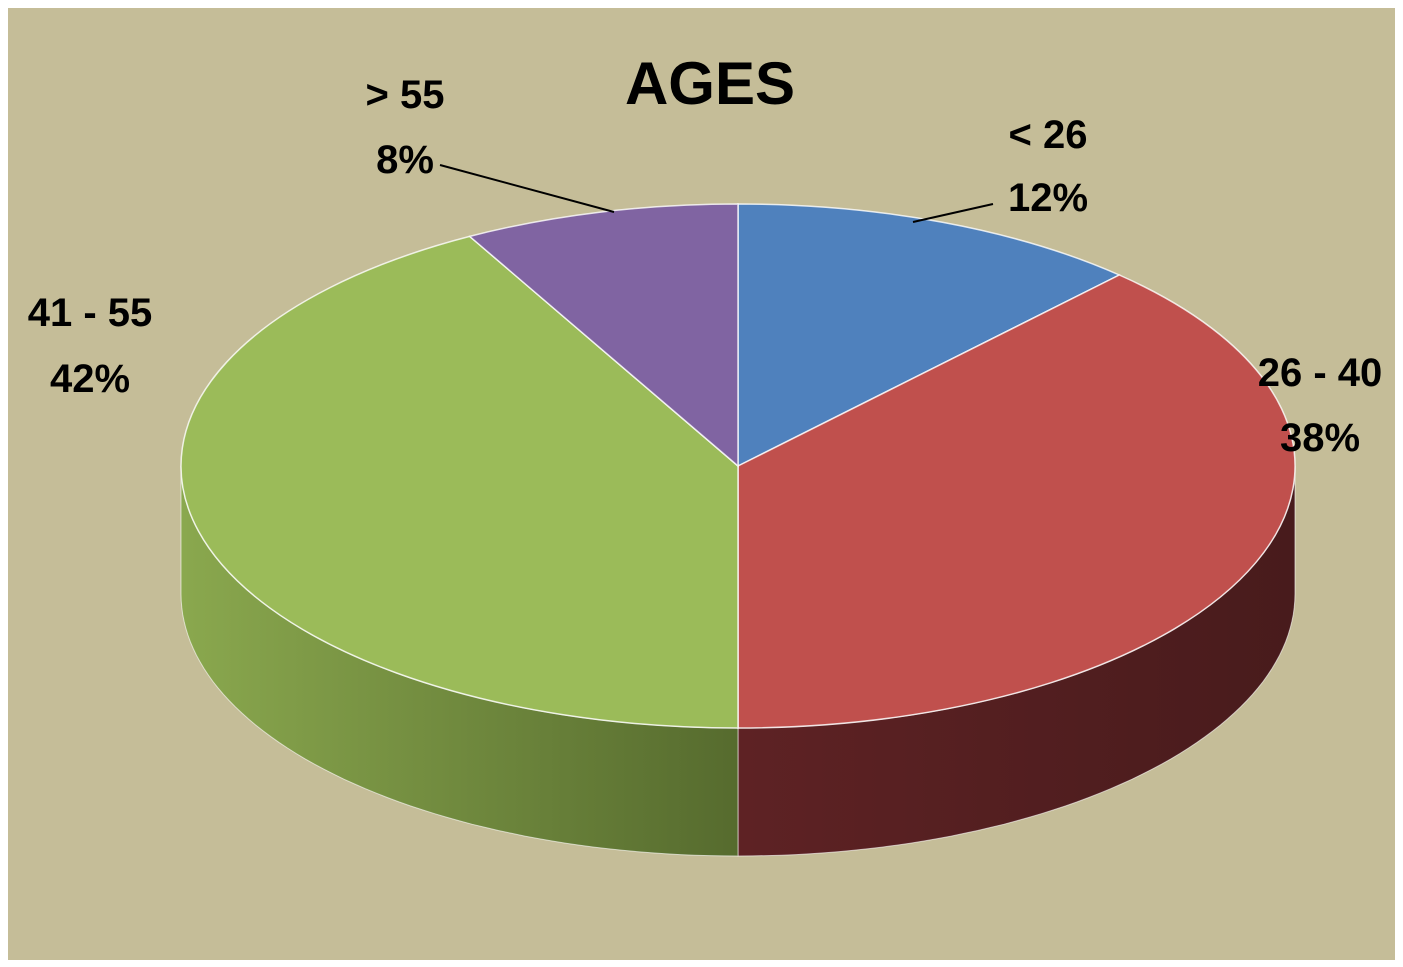 Image resolution: width=1403 pixels, height=967 pixels. What do you see at coordinates (1048, 135) in the screenshot?
I see `slice-category-label: < 26` at bounding box center [1048, 135].